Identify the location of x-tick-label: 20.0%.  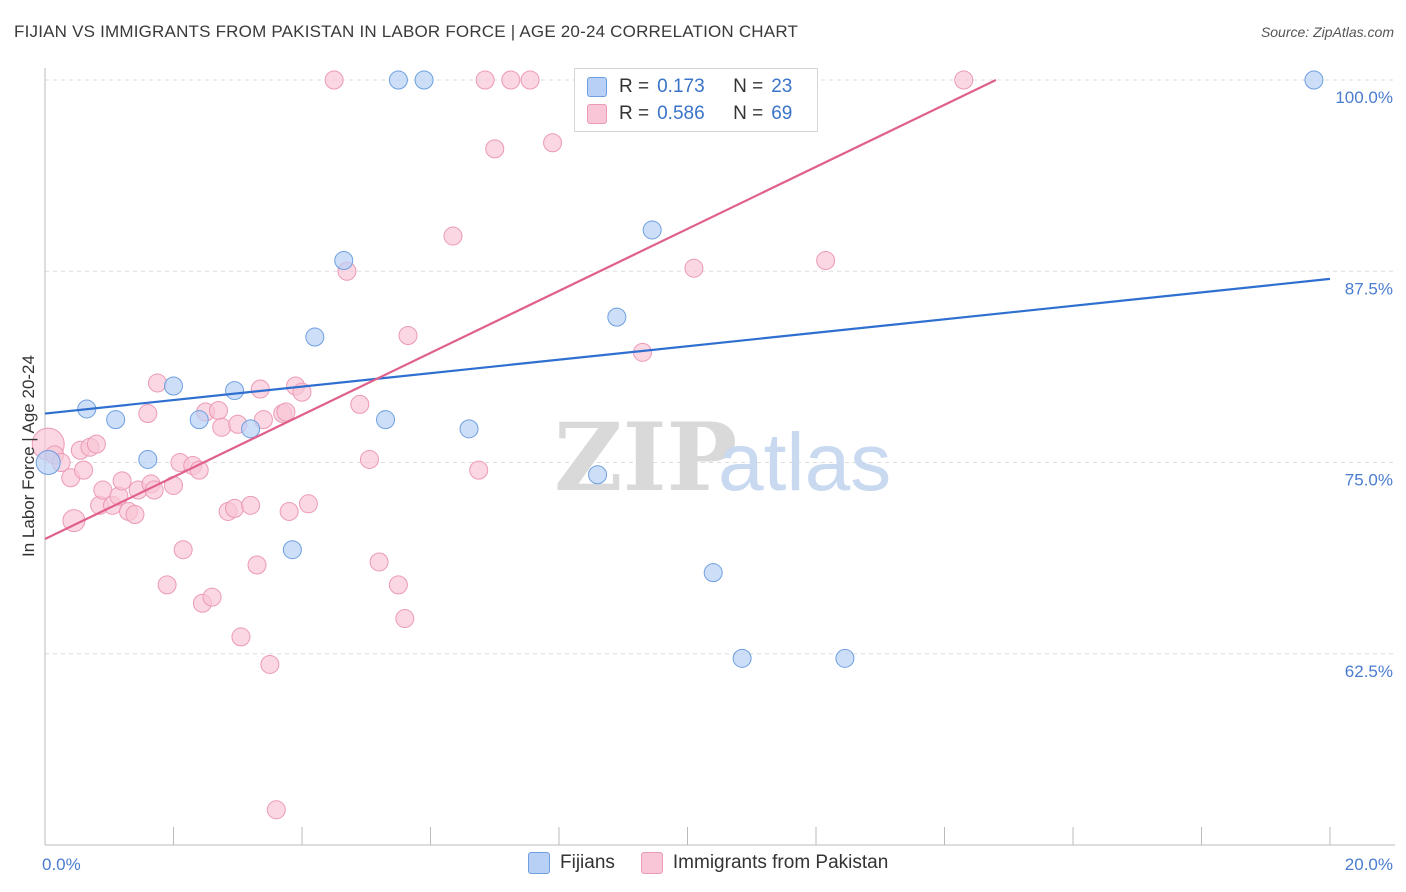
(1369, 864).